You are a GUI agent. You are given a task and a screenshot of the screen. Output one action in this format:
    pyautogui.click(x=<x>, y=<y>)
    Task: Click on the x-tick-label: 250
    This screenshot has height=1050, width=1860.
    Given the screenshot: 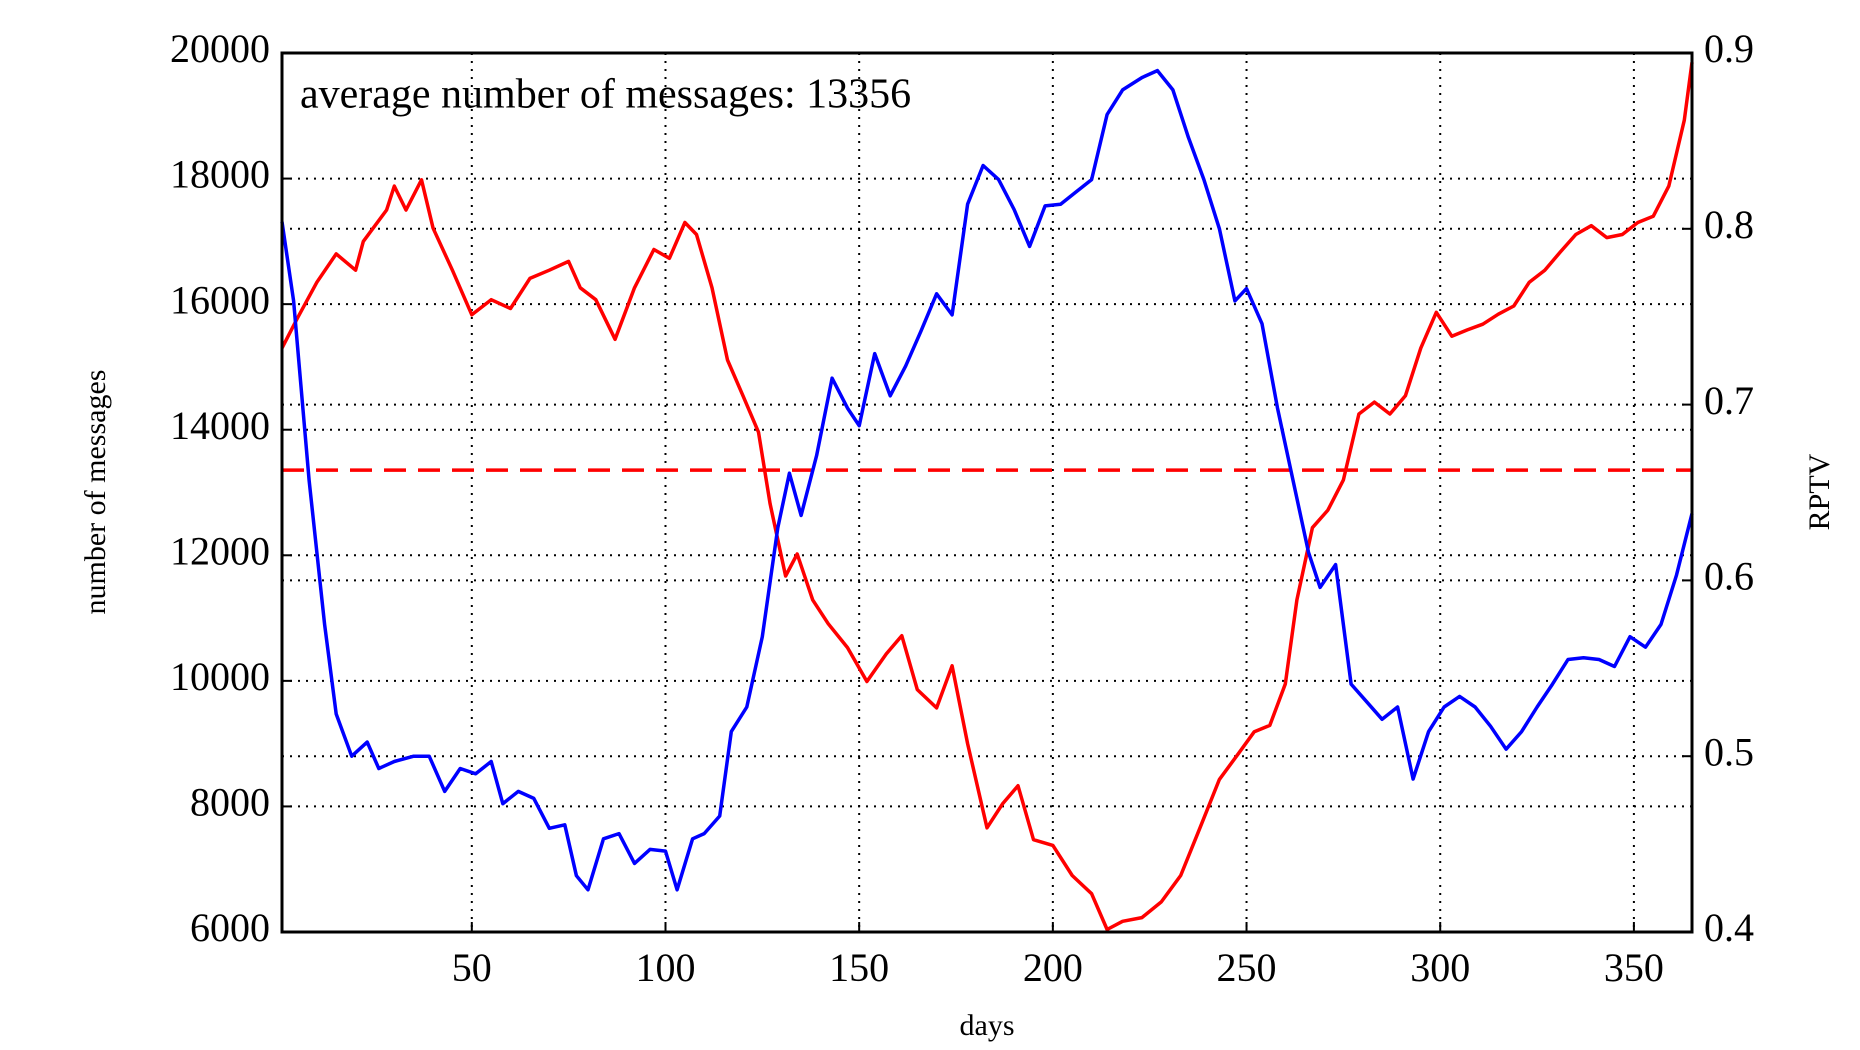 What is the action you would take?
    pyautogui.click(x=1247, y=967)
    